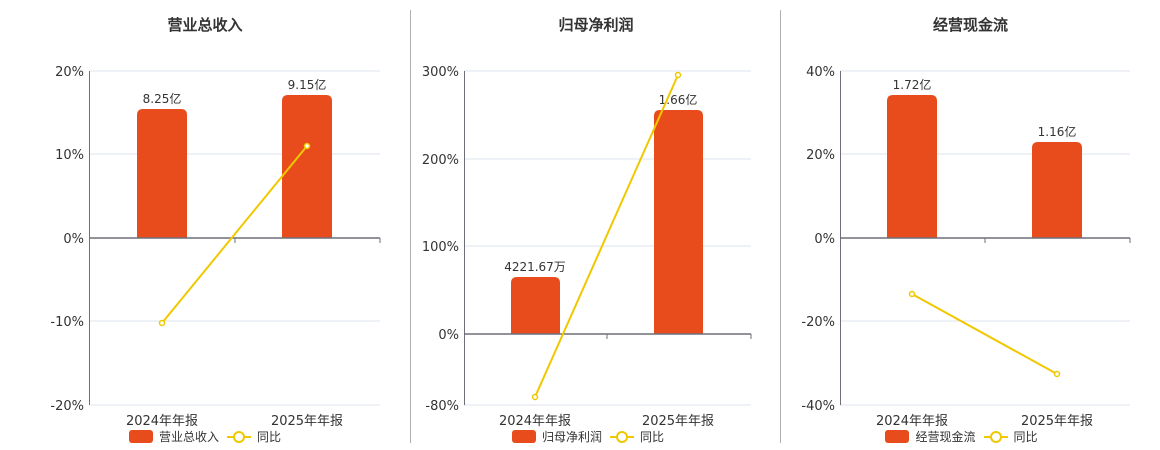  What do you see at coordinates (162, 98) in the screenshot?
I see `bar-label: 8.25亿` at bounding box center [162, 98].